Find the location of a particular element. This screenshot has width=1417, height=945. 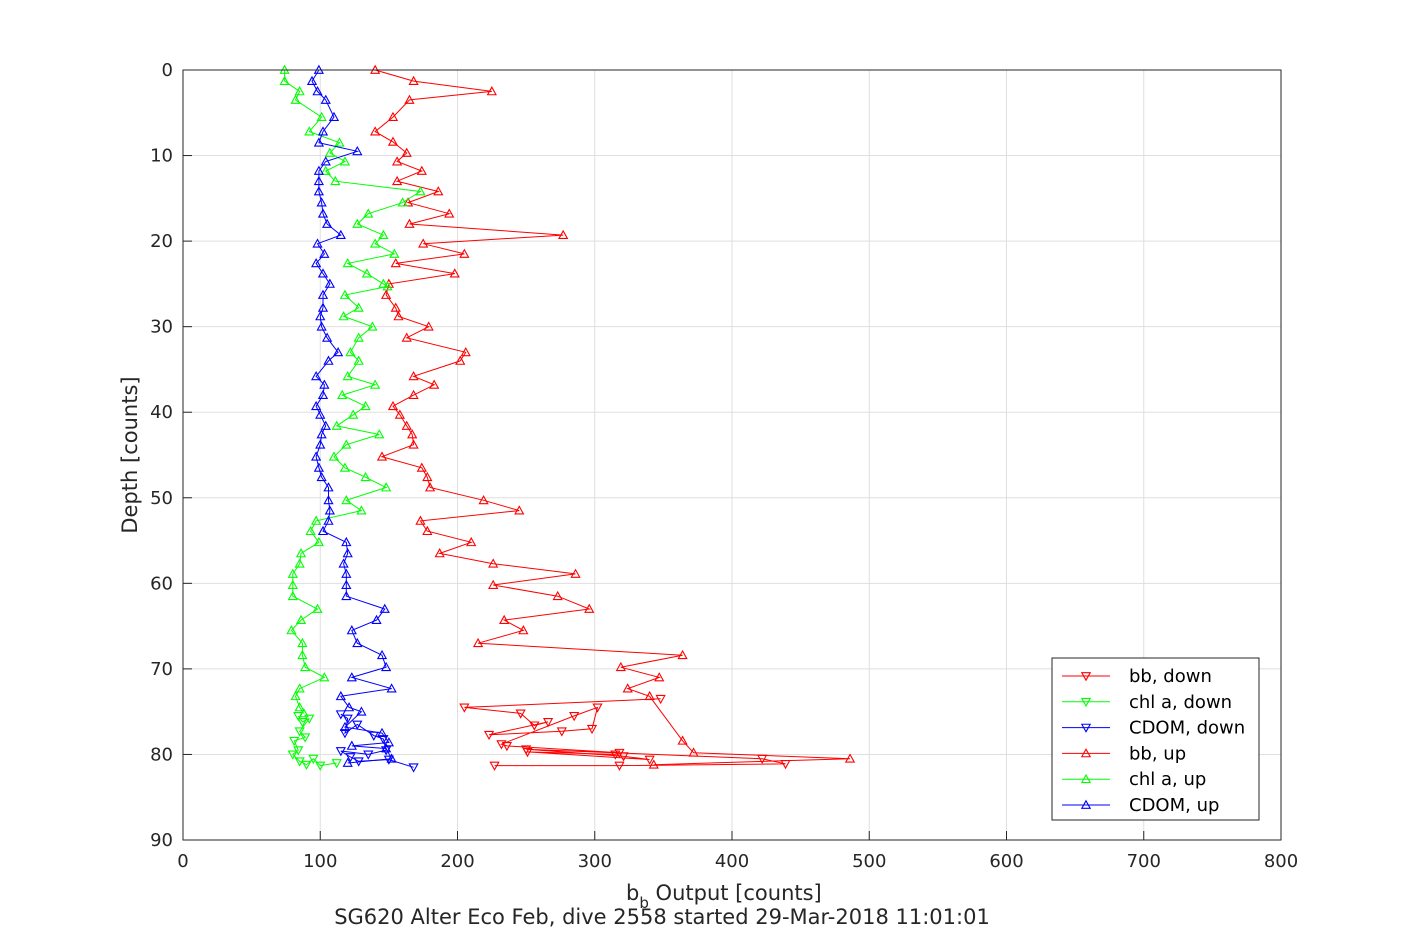

y-tick-label: 60 is located at coordinates (161, 583).